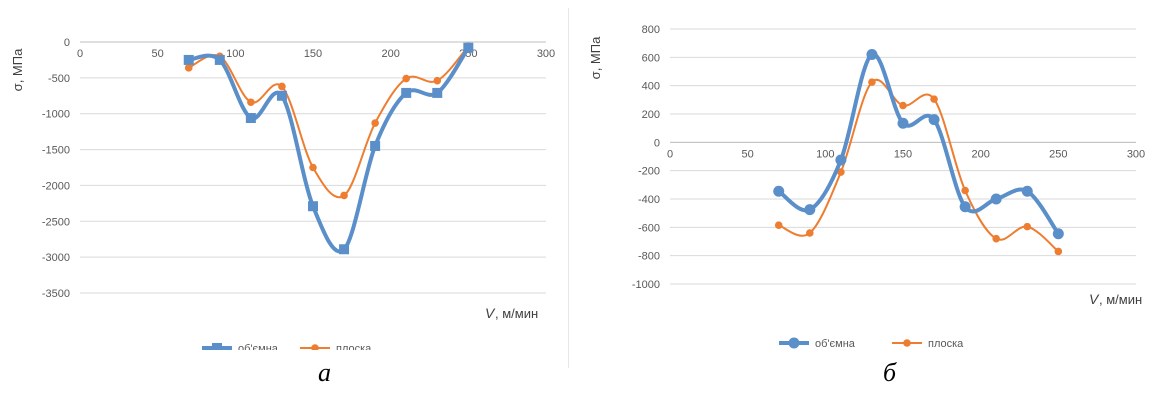 The image size is (1155, 396). What do you see at coordinates (568, 188) in the screenshot?
I see `panel-separator` at bounding box center [568, 188].